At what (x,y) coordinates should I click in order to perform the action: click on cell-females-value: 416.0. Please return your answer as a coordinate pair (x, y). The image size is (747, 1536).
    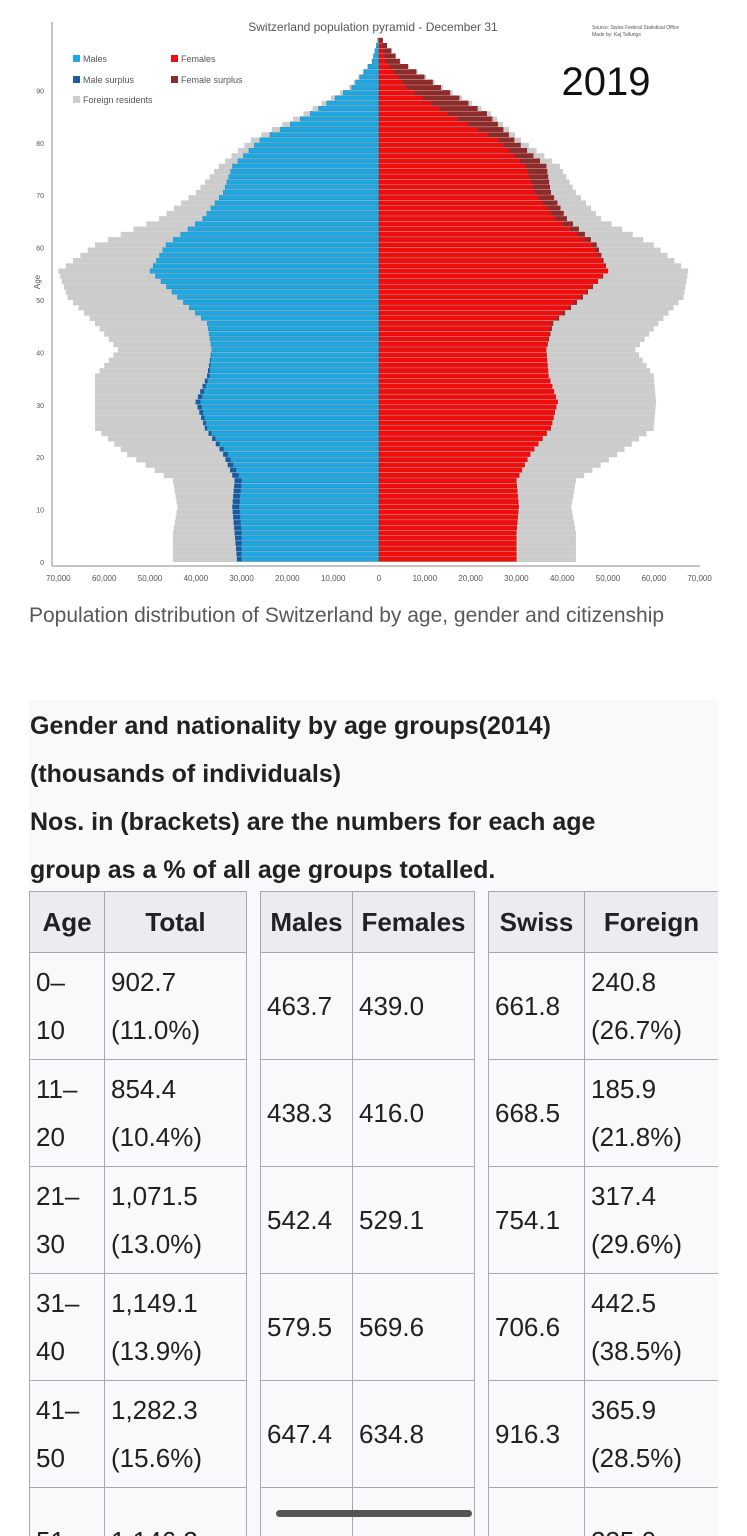
    Looking at the image, I should click on (392, 1113).